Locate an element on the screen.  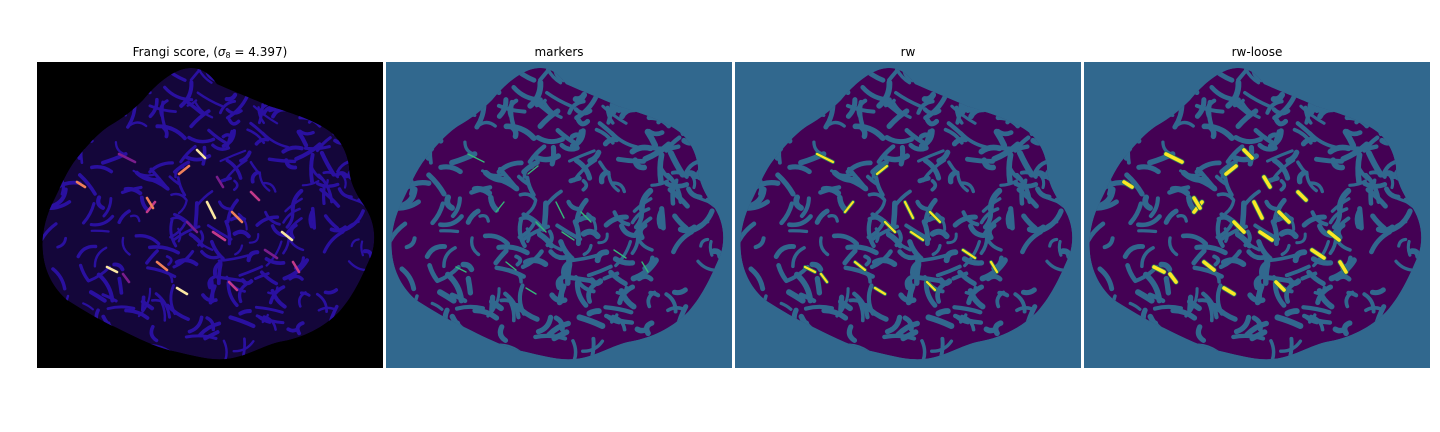
frangi-title-suffix: = 4.397) is located at coordinates (259, 52).